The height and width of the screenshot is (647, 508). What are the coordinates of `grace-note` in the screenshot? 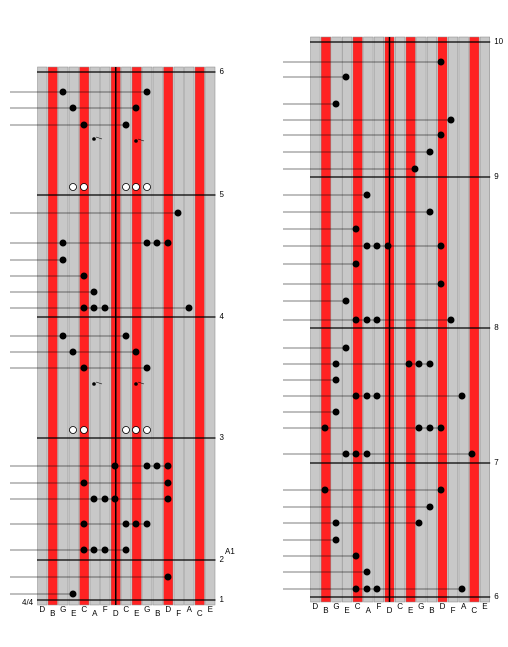 It's located at (94, 139).